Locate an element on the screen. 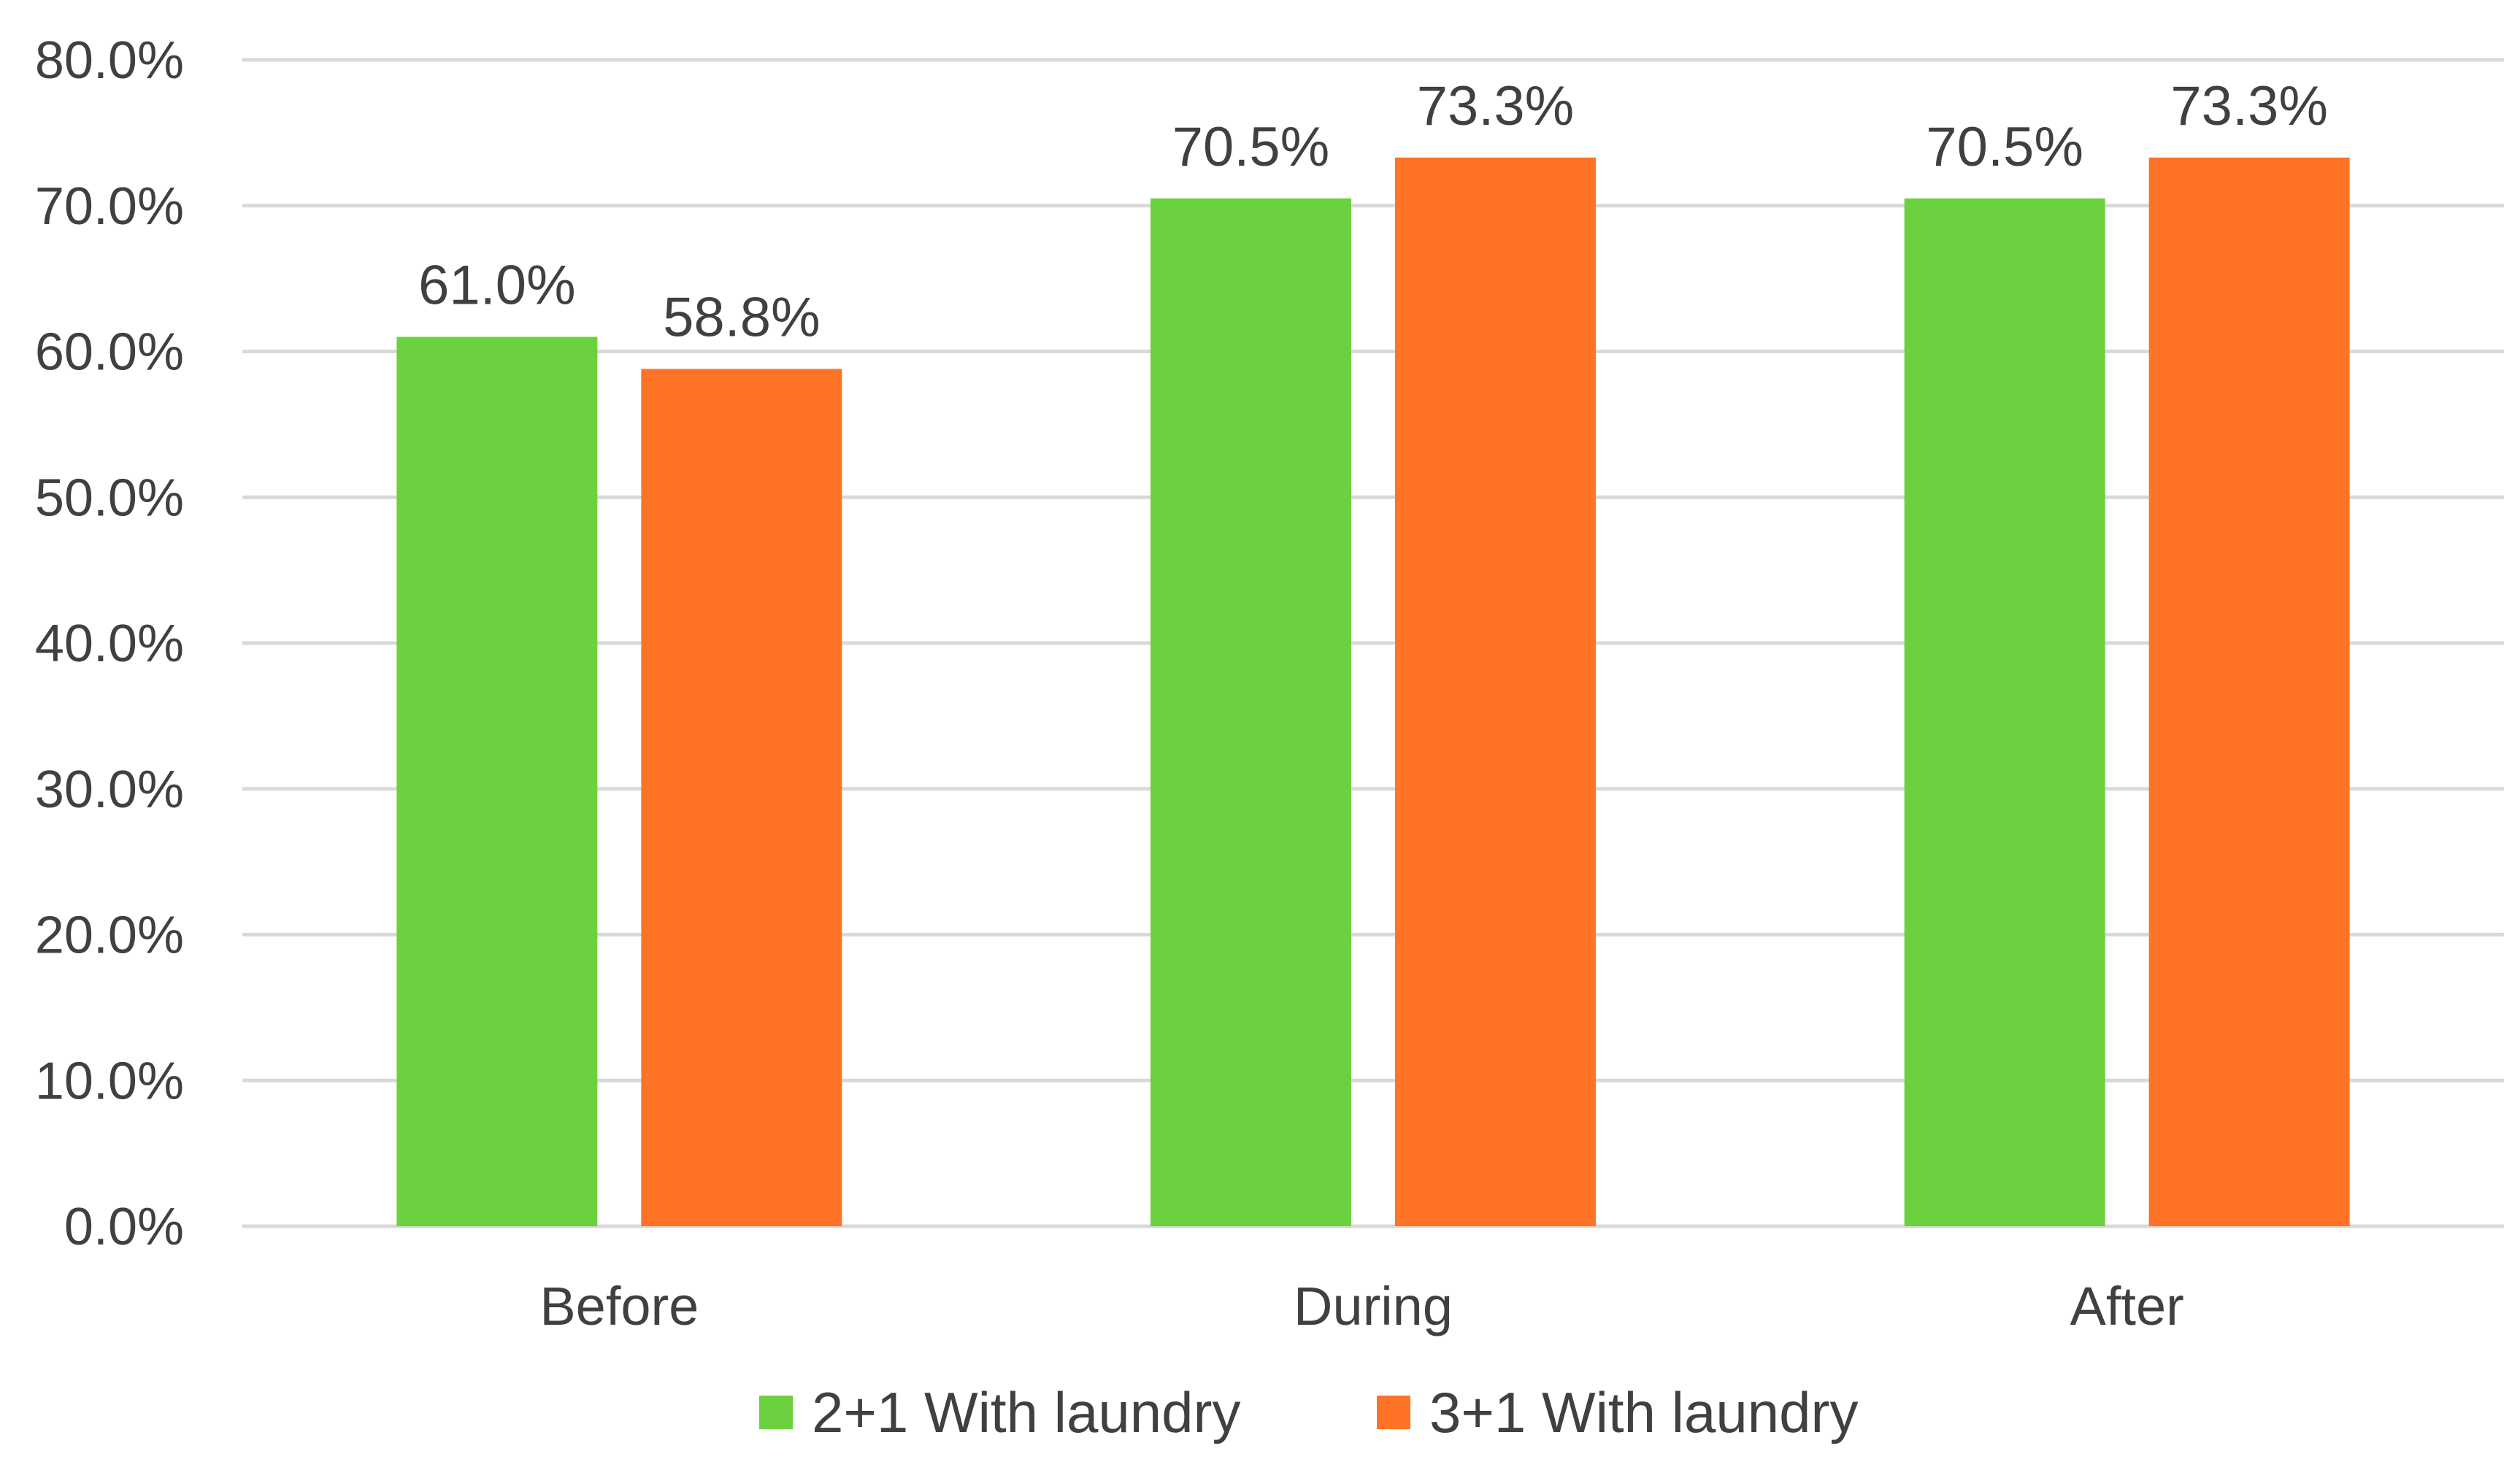 The width and height of the screenshot is (2520, 1462). bar-series2-before is located at coordinates (741, 798).